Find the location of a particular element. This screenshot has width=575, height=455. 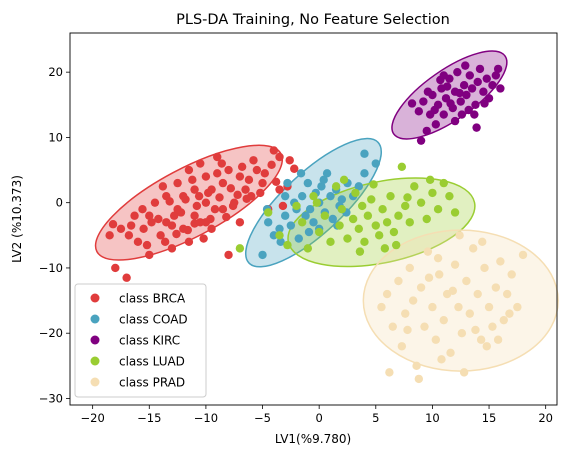

x-axis-label: LV1(%9.780) is located at coordinates (313, 439).